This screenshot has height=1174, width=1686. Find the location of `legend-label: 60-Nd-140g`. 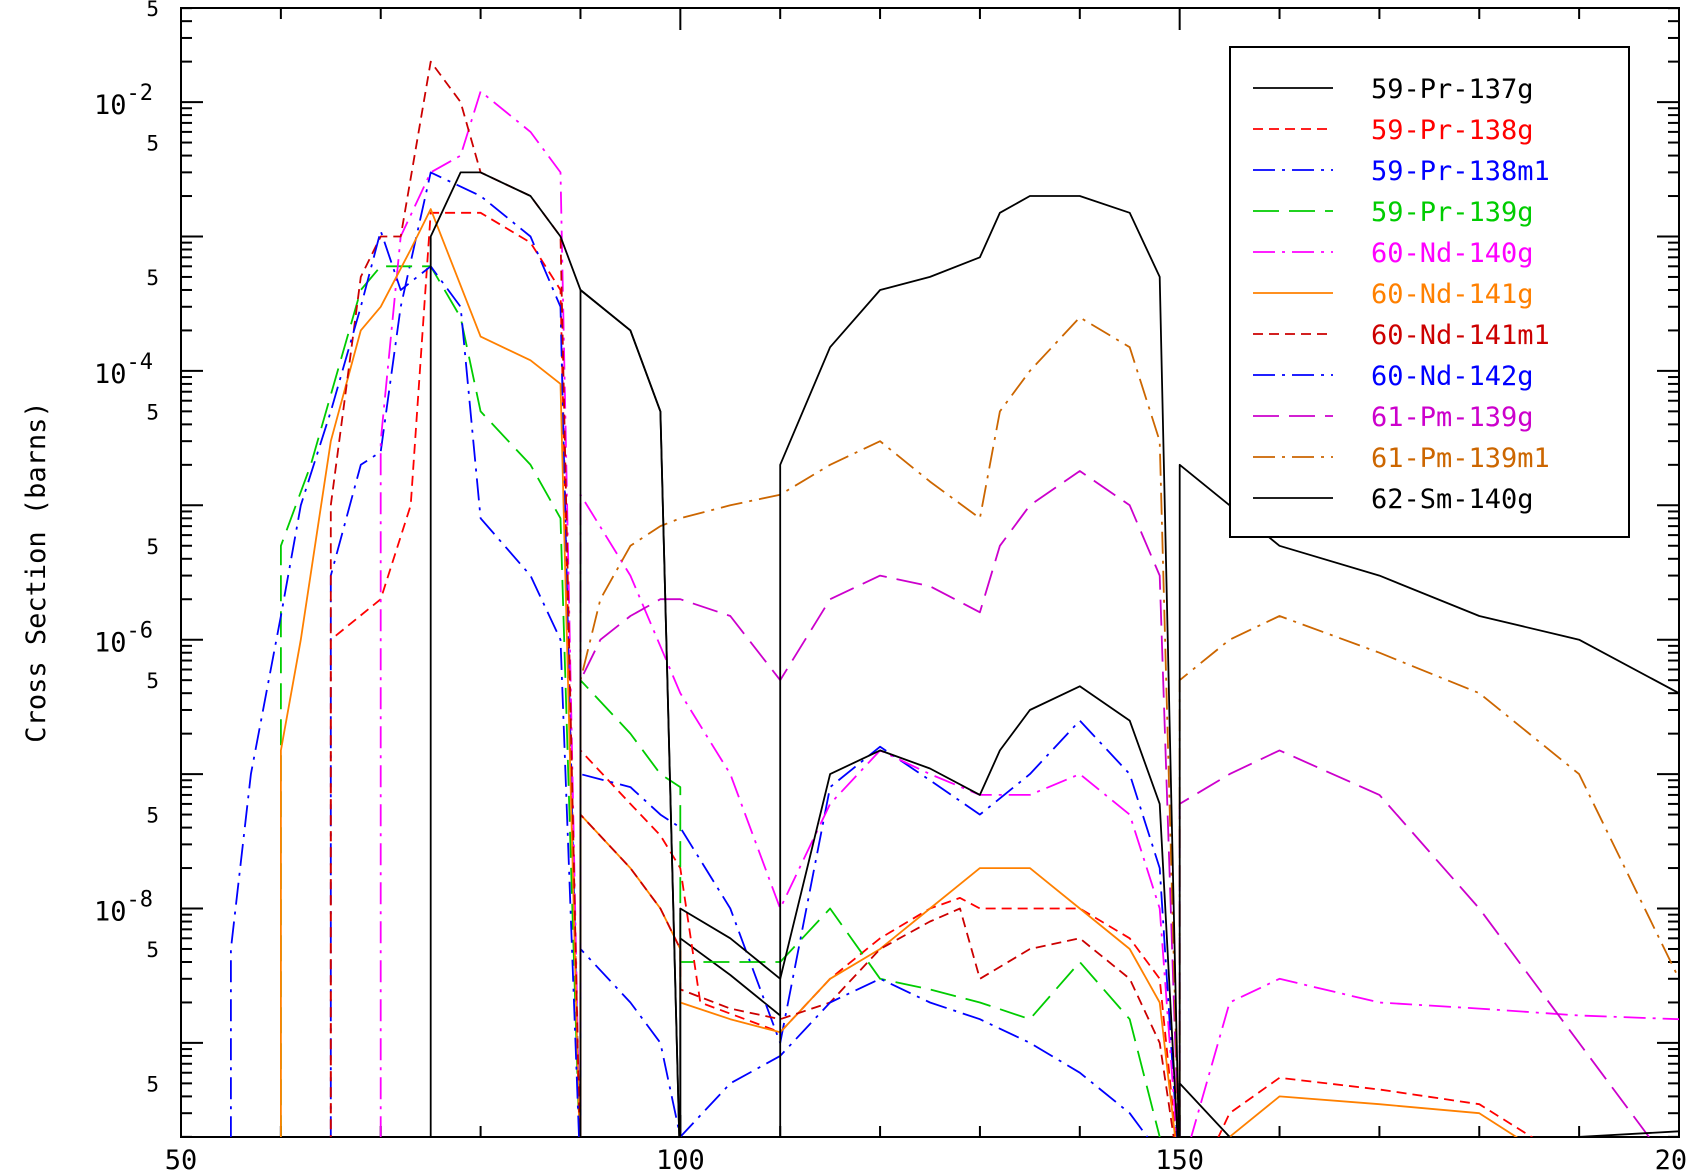

legend-label: 60-Nd-140g is located at coordinates (1452, 253).